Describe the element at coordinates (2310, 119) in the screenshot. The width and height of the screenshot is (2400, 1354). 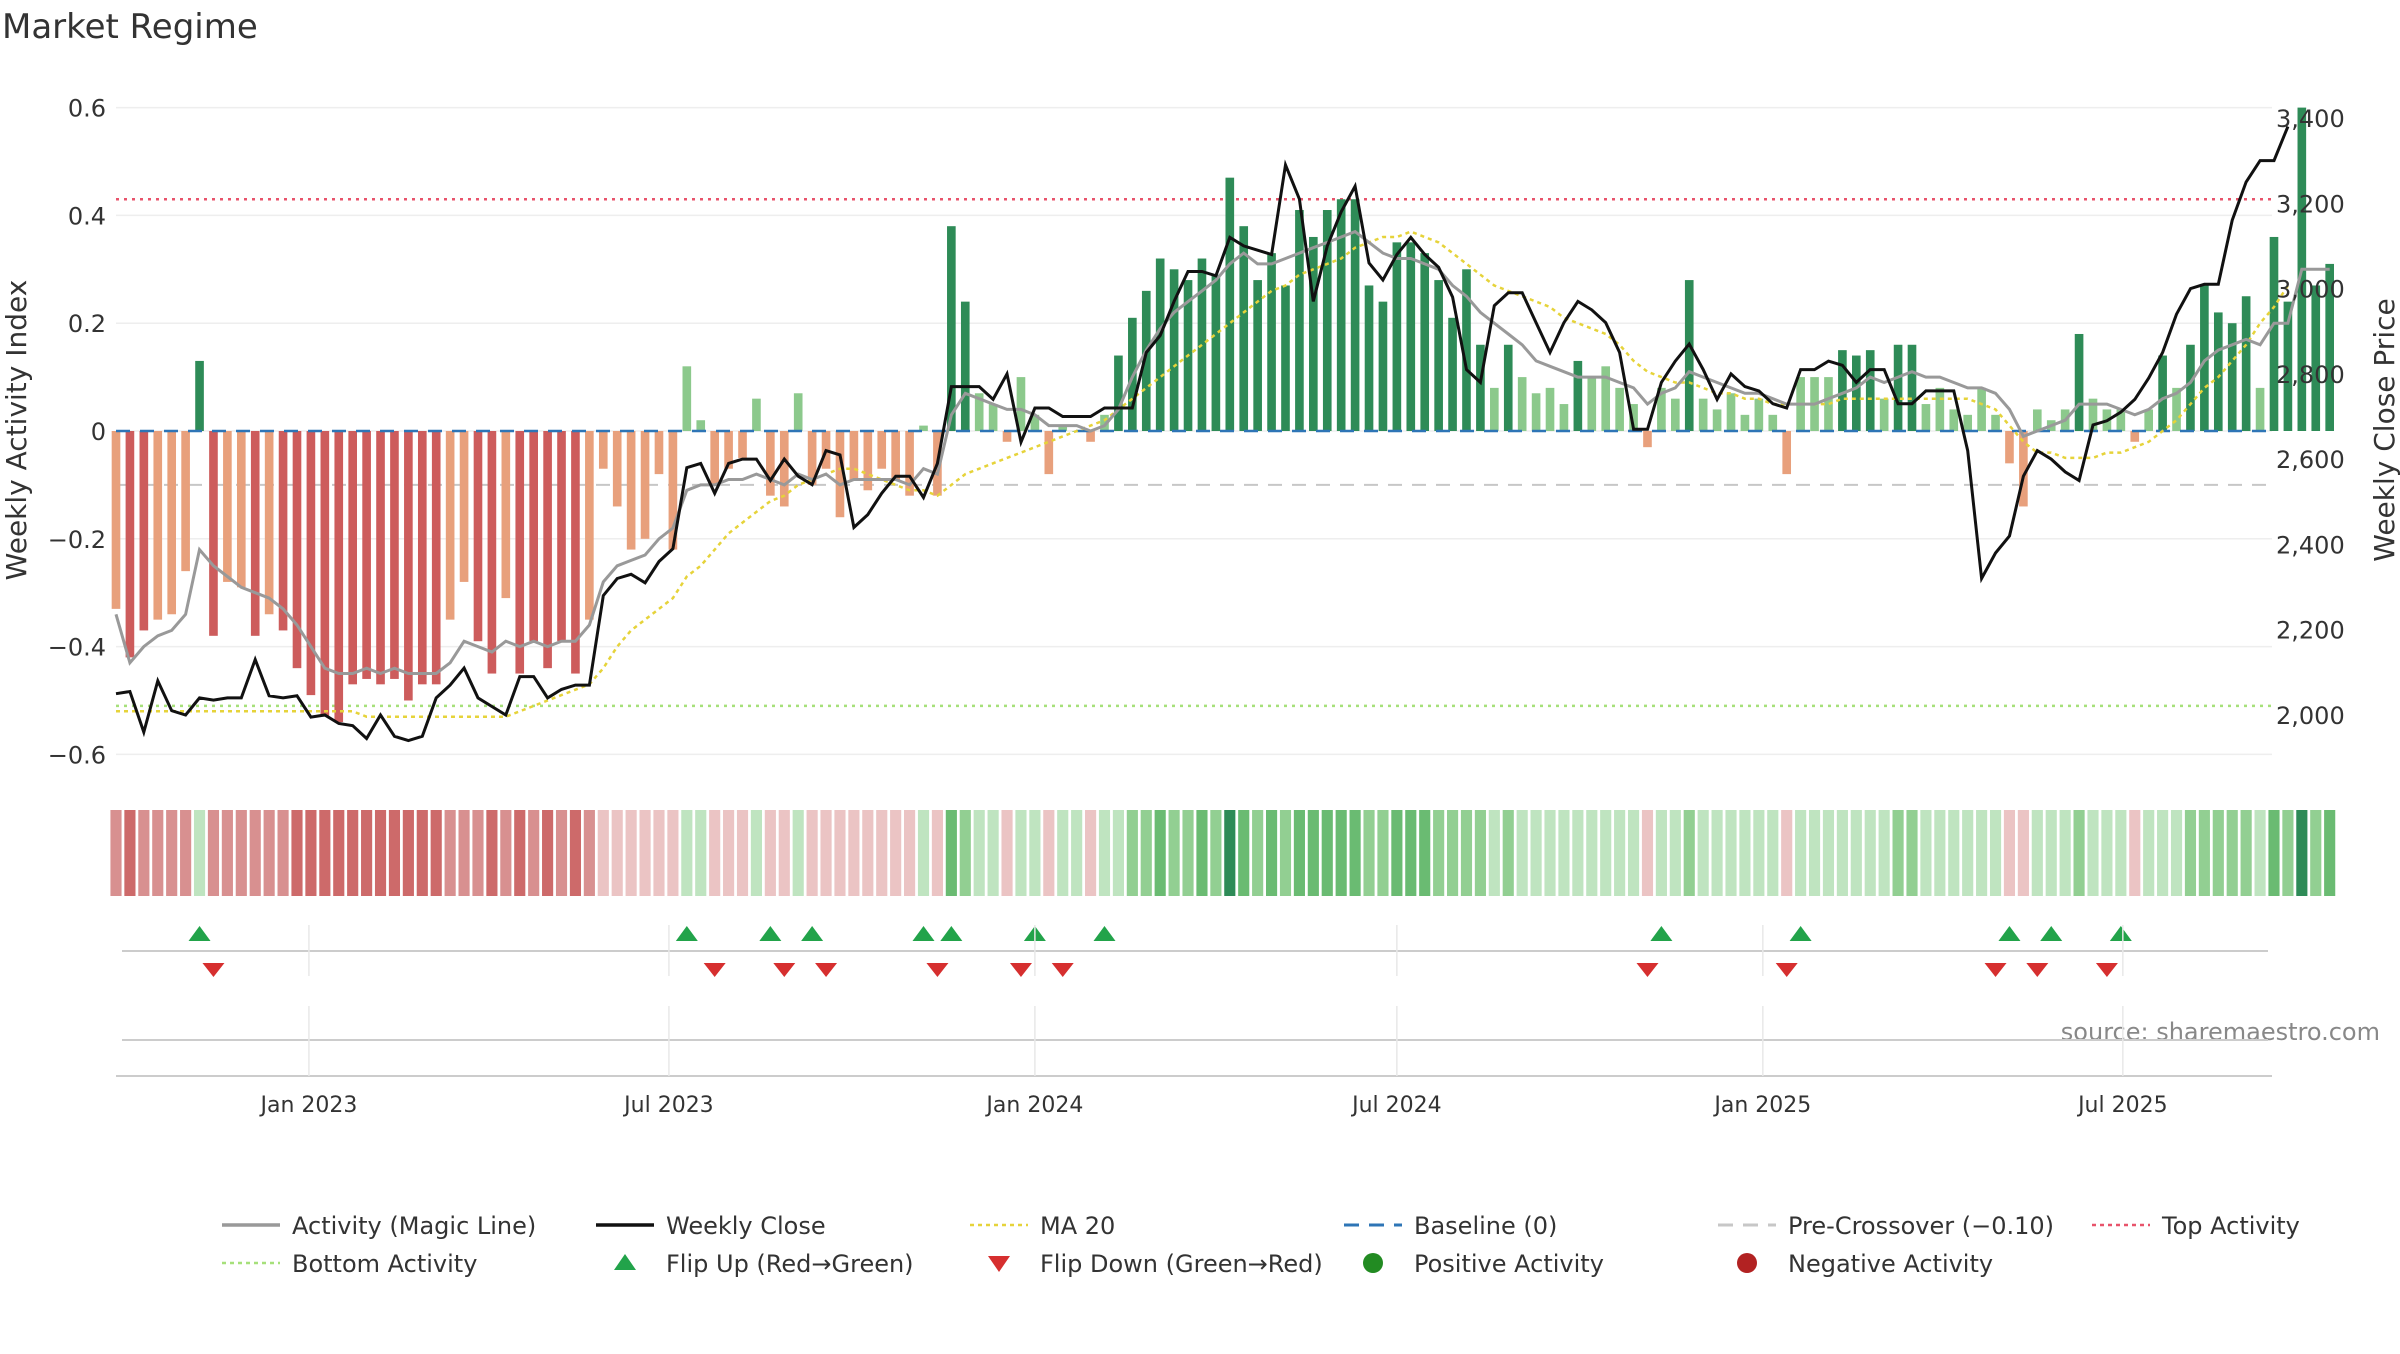
I see `y2-tick-label: 3,400` at that location.